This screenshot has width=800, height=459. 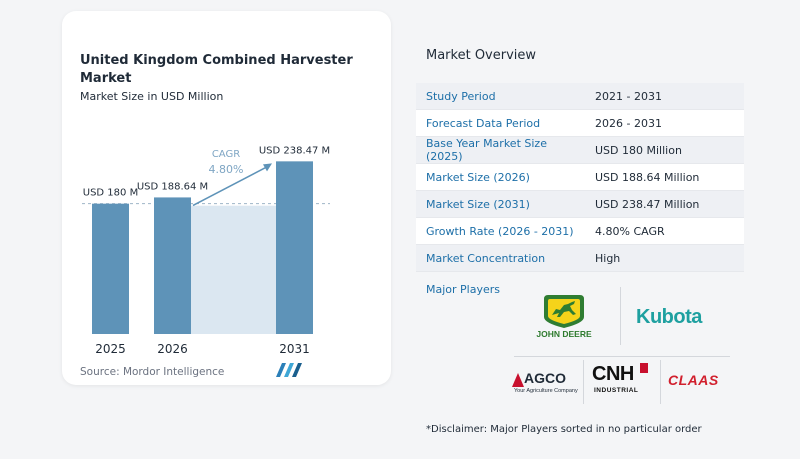 I want to click on cagr-arrow-head, so click(x=267, y=167).